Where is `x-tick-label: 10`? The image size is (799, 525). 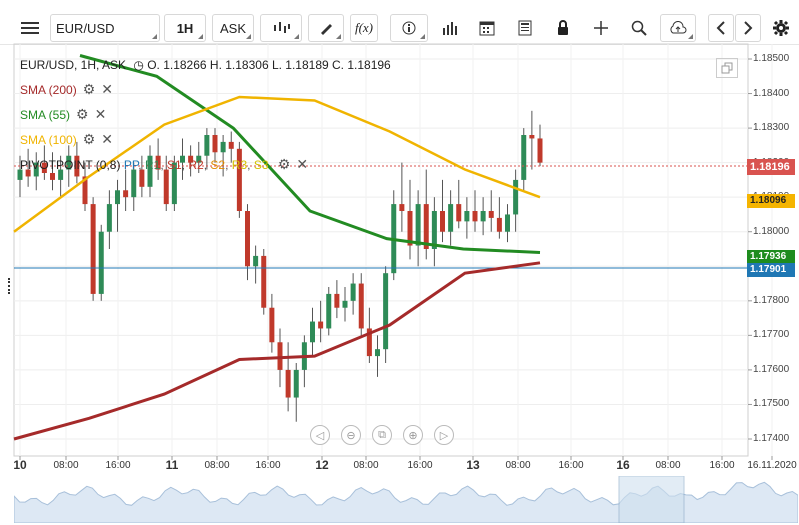 x-tick-label: 10 is located at coordinates (20, 465).